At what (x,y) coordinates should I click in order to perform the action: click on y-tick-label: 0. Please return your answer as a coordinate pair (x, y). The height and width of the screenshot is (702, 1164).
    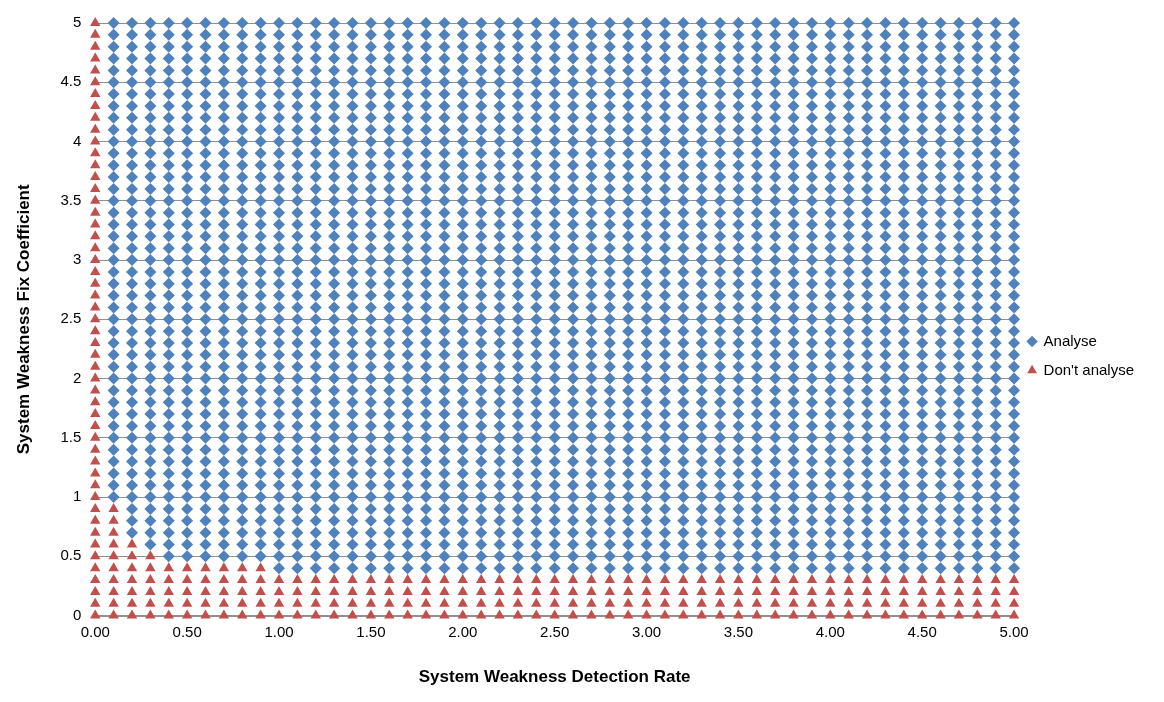
    Looking at the image, I should click on (77, 614).